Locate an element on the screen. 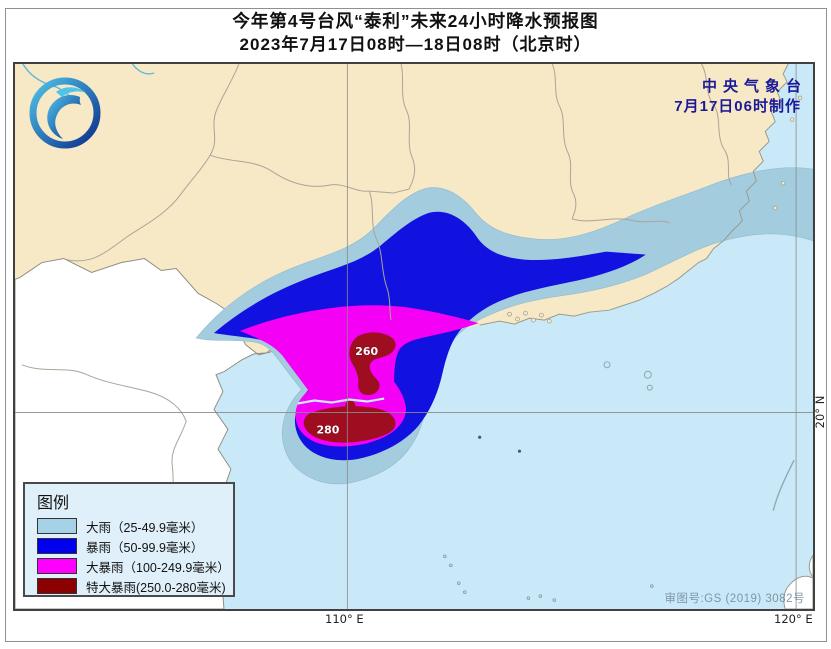  dash-line-segment is located at coordinates (783, 485).